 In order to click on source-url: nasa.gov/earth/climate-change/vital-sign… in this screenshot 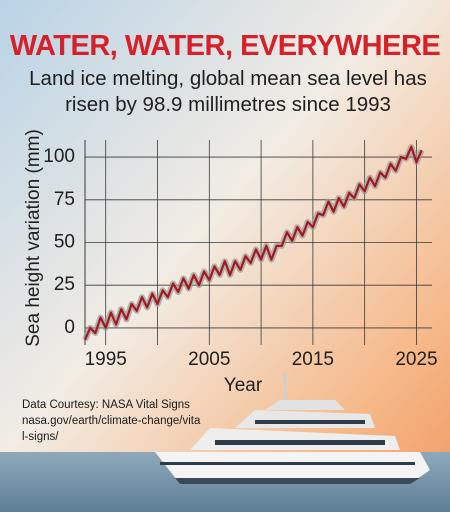, I will do `click(111, 429)`.